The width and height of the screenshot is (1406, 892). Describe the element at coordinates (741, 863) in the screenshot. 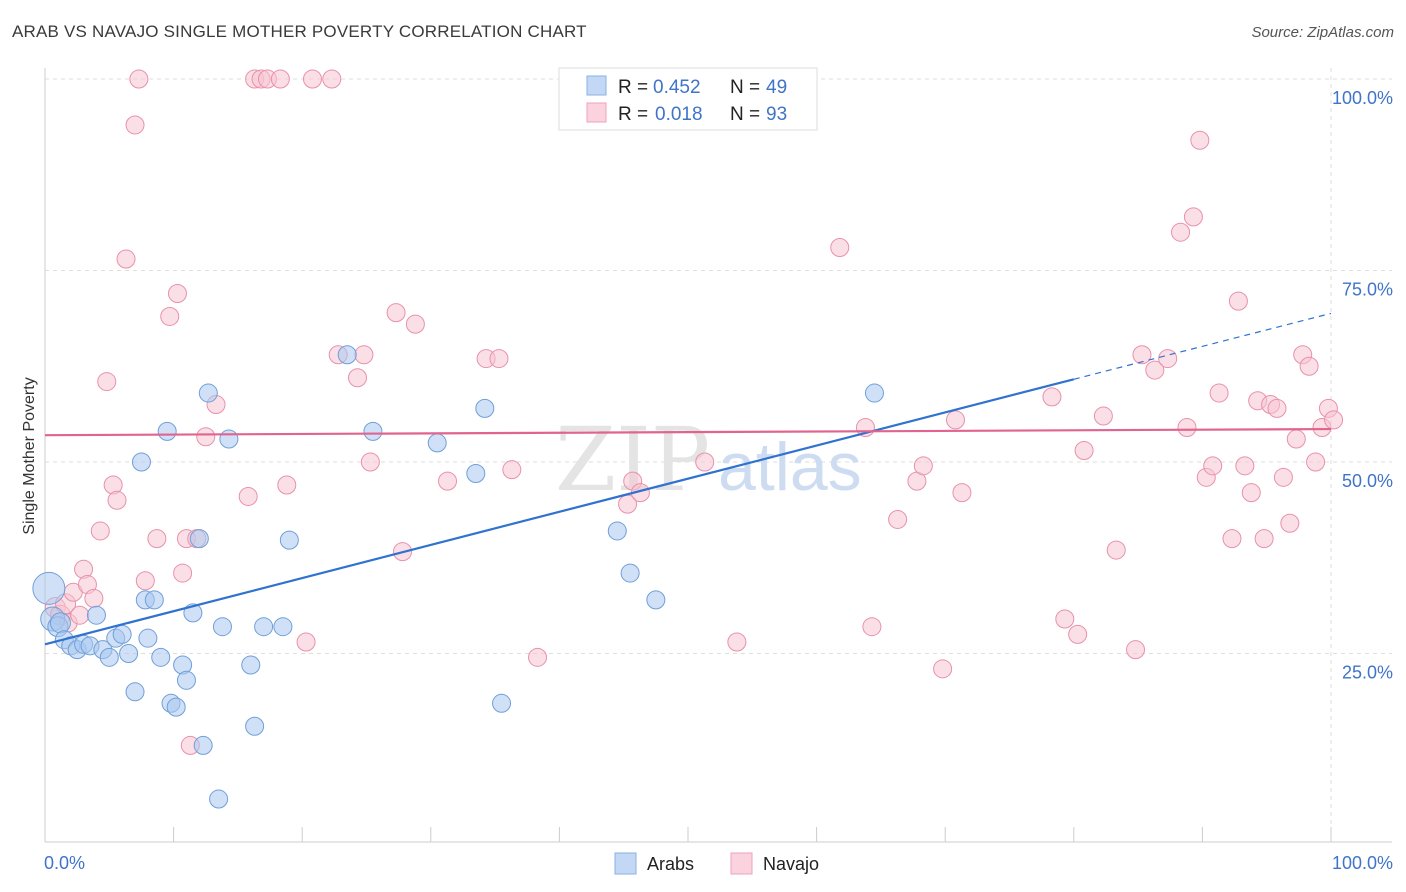

I see `series-legend-swatch-navajo` at that location.